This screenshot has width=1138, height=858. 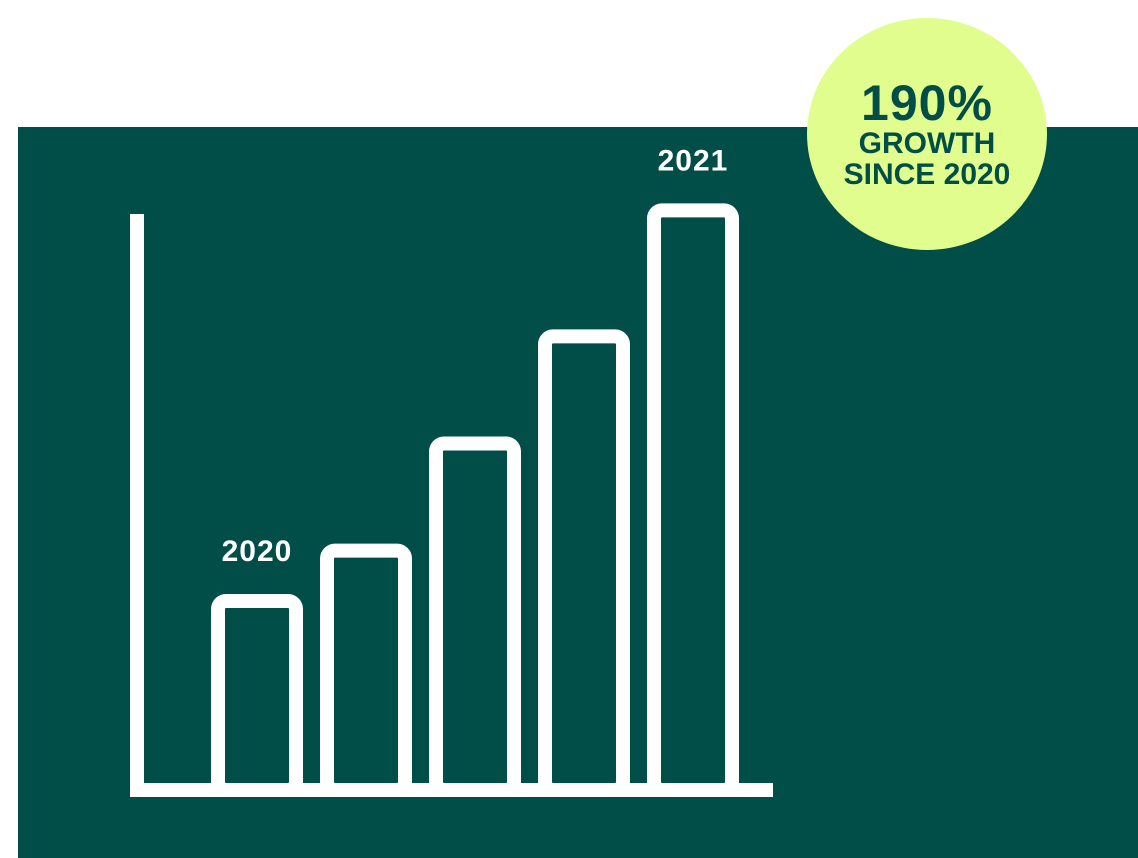 What do you see at coordinates (927, 102) in the screenshot?
I see `growth-value: 190%` at bounding box center [927, 102].